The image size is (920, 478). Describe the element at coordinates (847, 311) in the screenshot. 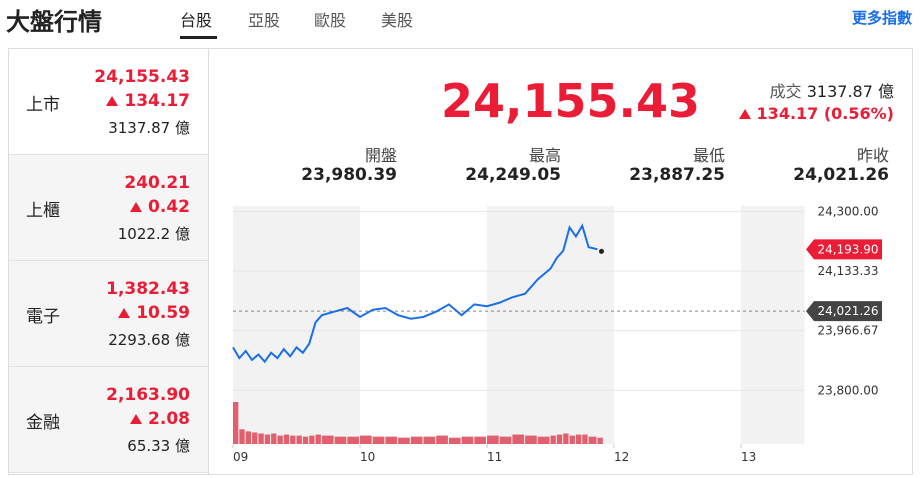

I see `reference-label: 24,021.26` at that location.